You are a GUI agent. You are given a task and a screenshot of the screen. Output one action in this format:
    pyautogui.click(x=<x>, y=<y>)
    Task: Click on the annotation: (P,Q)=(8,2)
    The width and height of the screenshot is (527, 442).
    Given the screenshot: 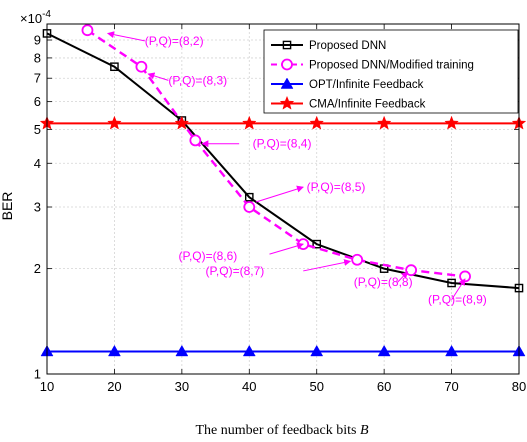 What is the action you would take?
    pyautogui.click(x=155, y=39)
    